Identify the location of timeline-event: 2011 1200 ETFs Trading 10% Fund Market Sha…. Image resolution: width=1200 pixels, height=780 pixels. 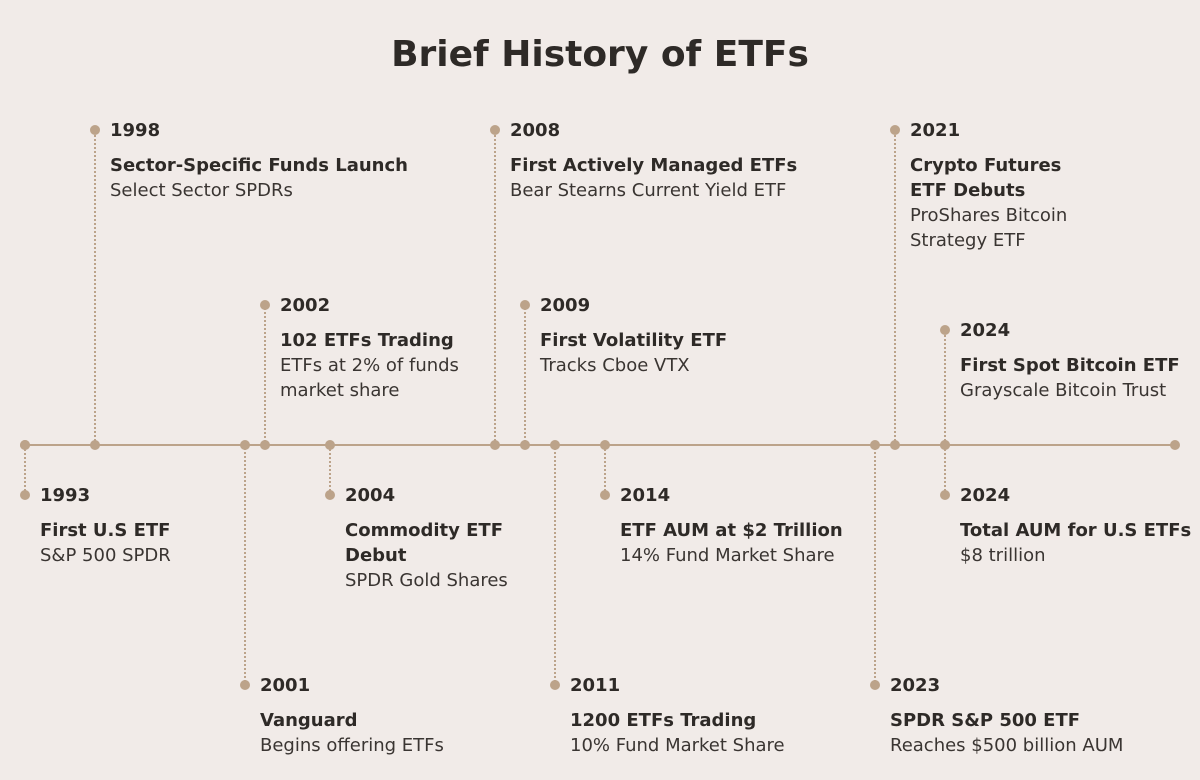
(677, 715).